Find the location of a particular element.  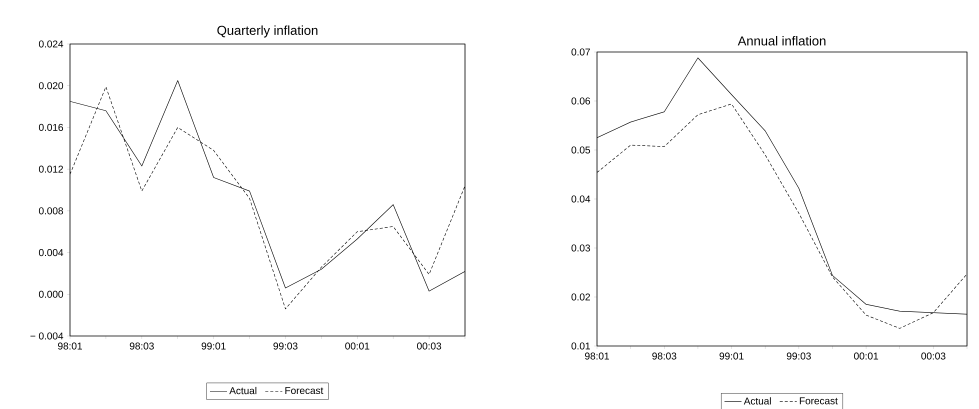

y-tick-label: 0.000 is located at coordinates (51, 294).